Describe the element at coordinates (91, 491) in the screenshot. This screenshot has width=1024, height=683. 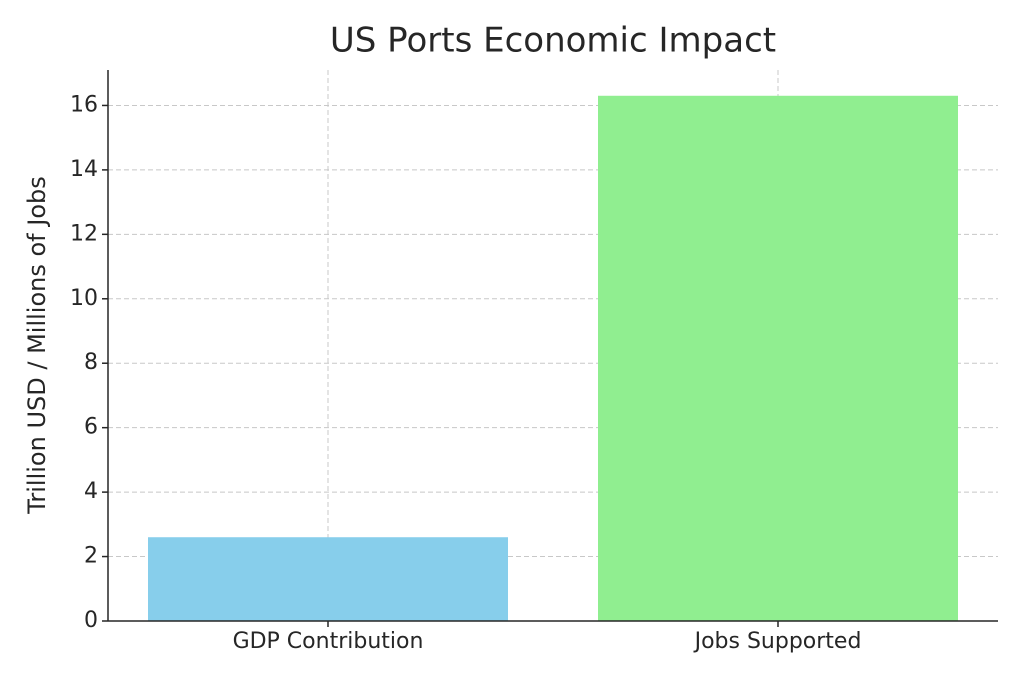
I see `y-tick-label: 4` at that location.